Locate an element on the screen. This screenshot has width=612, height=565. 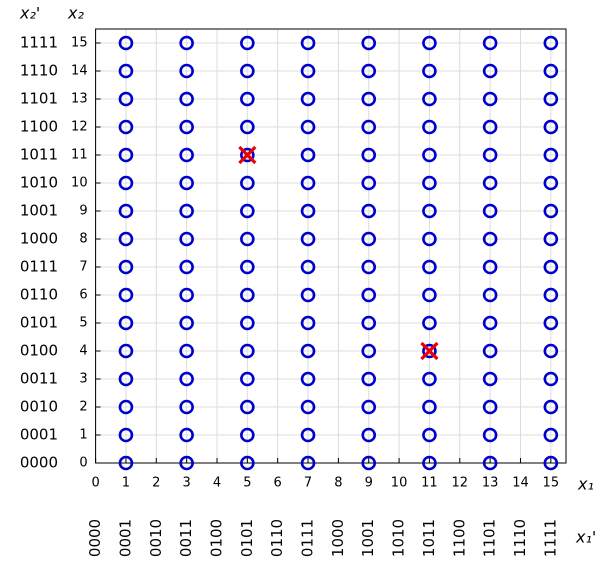
x2-tick-label: 1101 is located at coordinates (490, 538).